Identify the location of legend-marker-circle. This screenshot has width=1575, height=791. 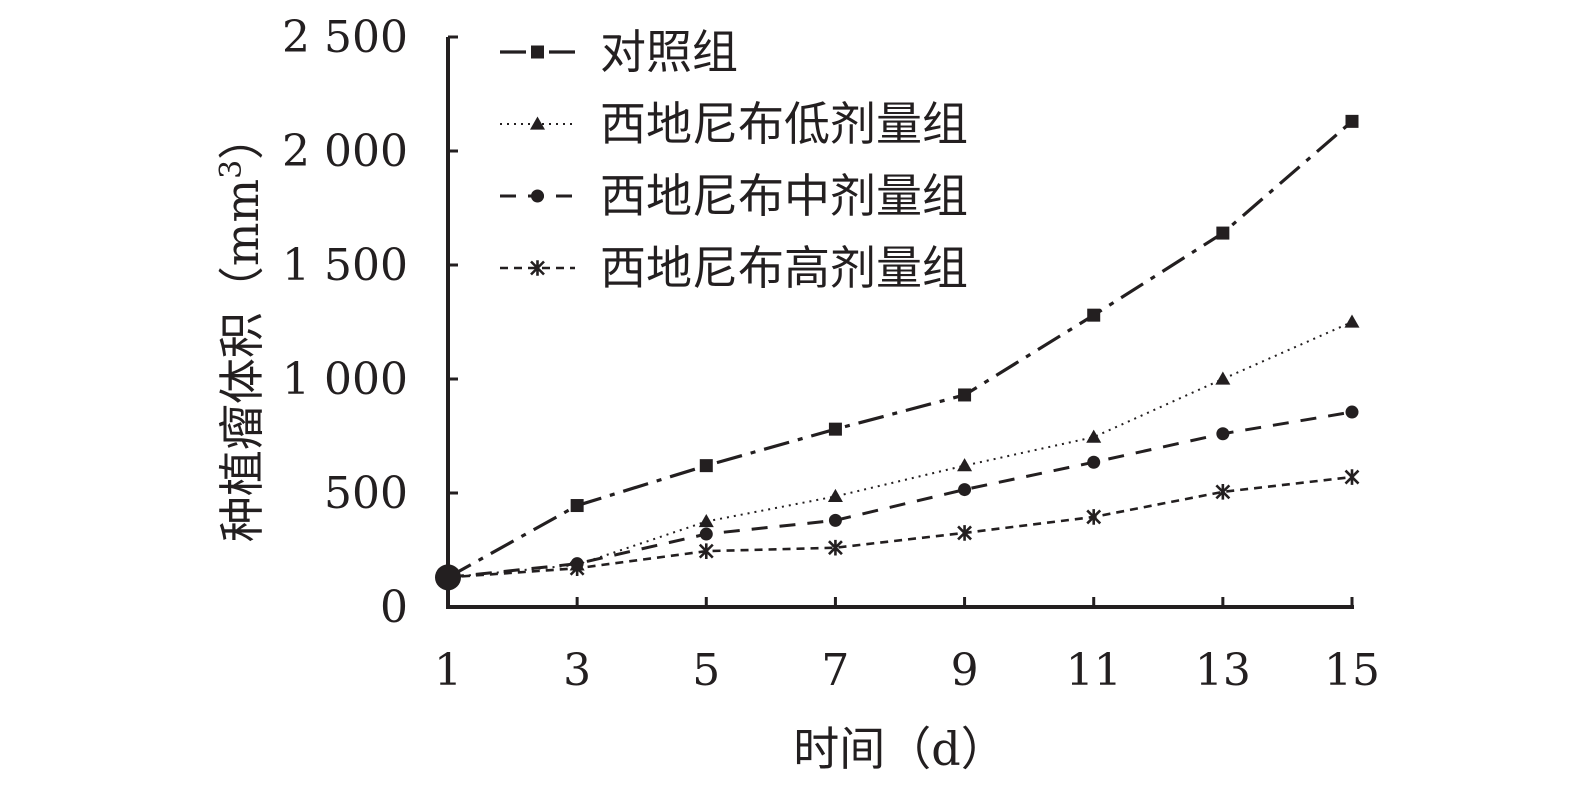
(537, 196).